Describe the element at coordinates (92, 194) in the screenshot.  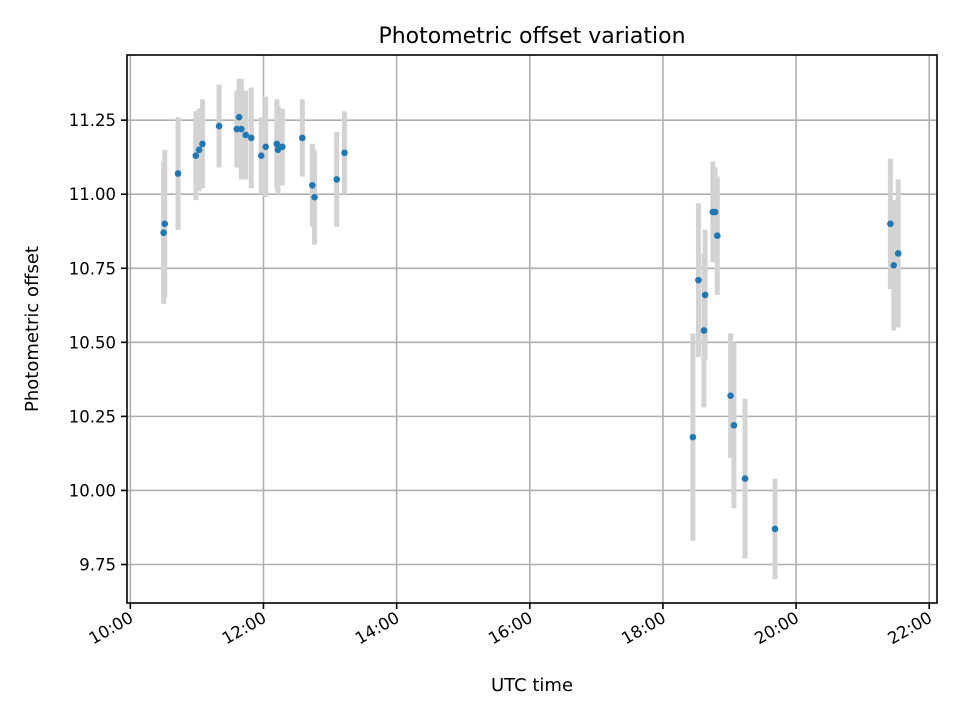
I see `y-tick-label: 11.00` at that location.